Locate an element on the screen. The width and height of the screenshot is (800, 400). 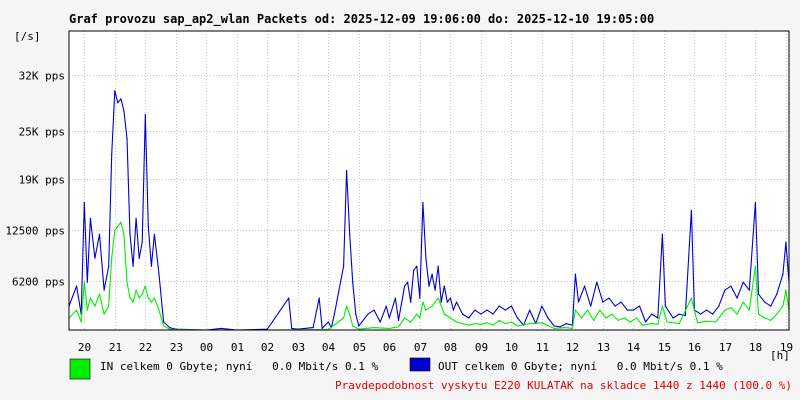
x-tick-label: 08 is located at coordinates (450, 347).